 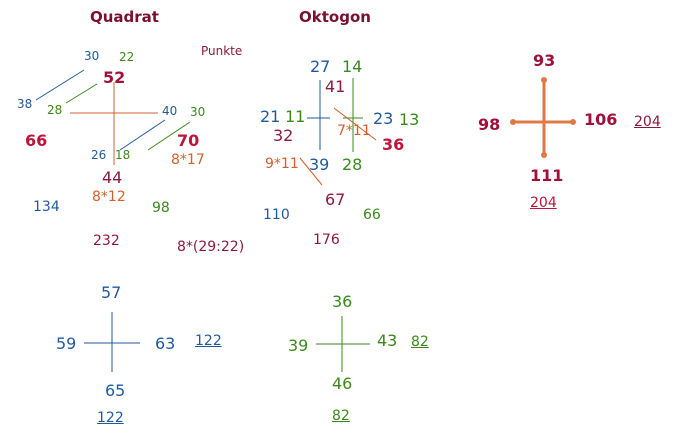 I want to click on green-cross-left: 39, so click(x=298, y=345).